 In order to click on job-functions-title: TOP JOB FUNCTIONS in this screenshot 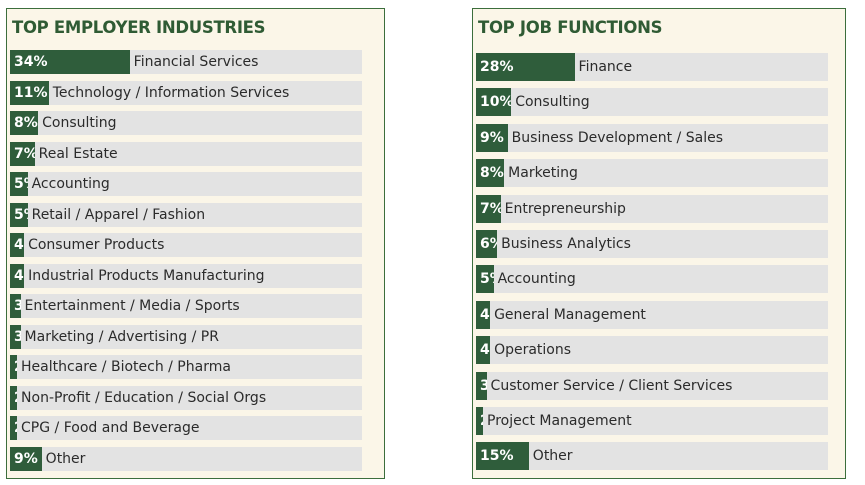, I will do `click(570, 27)`.